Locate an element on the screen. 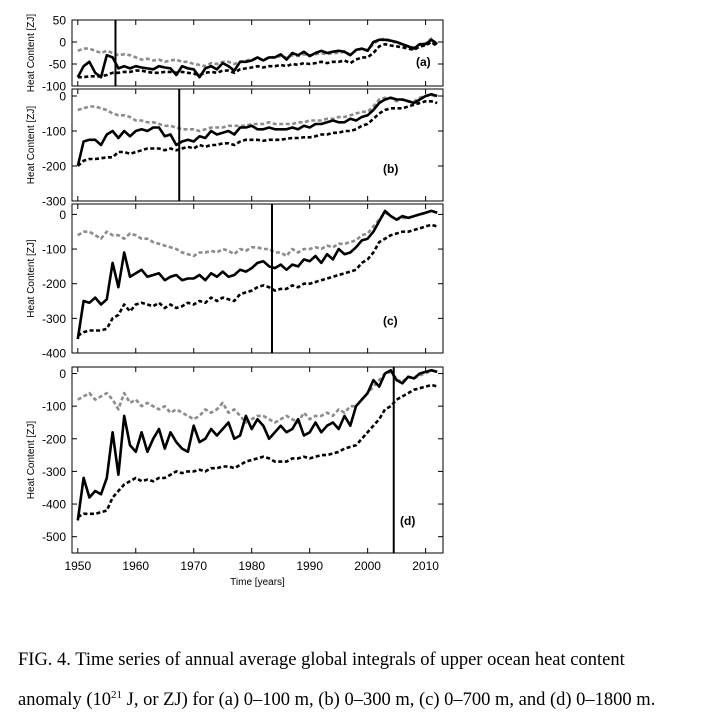  panel-b-ylabel: Heat Content [ZJ] is located at coordinates (31, 145).